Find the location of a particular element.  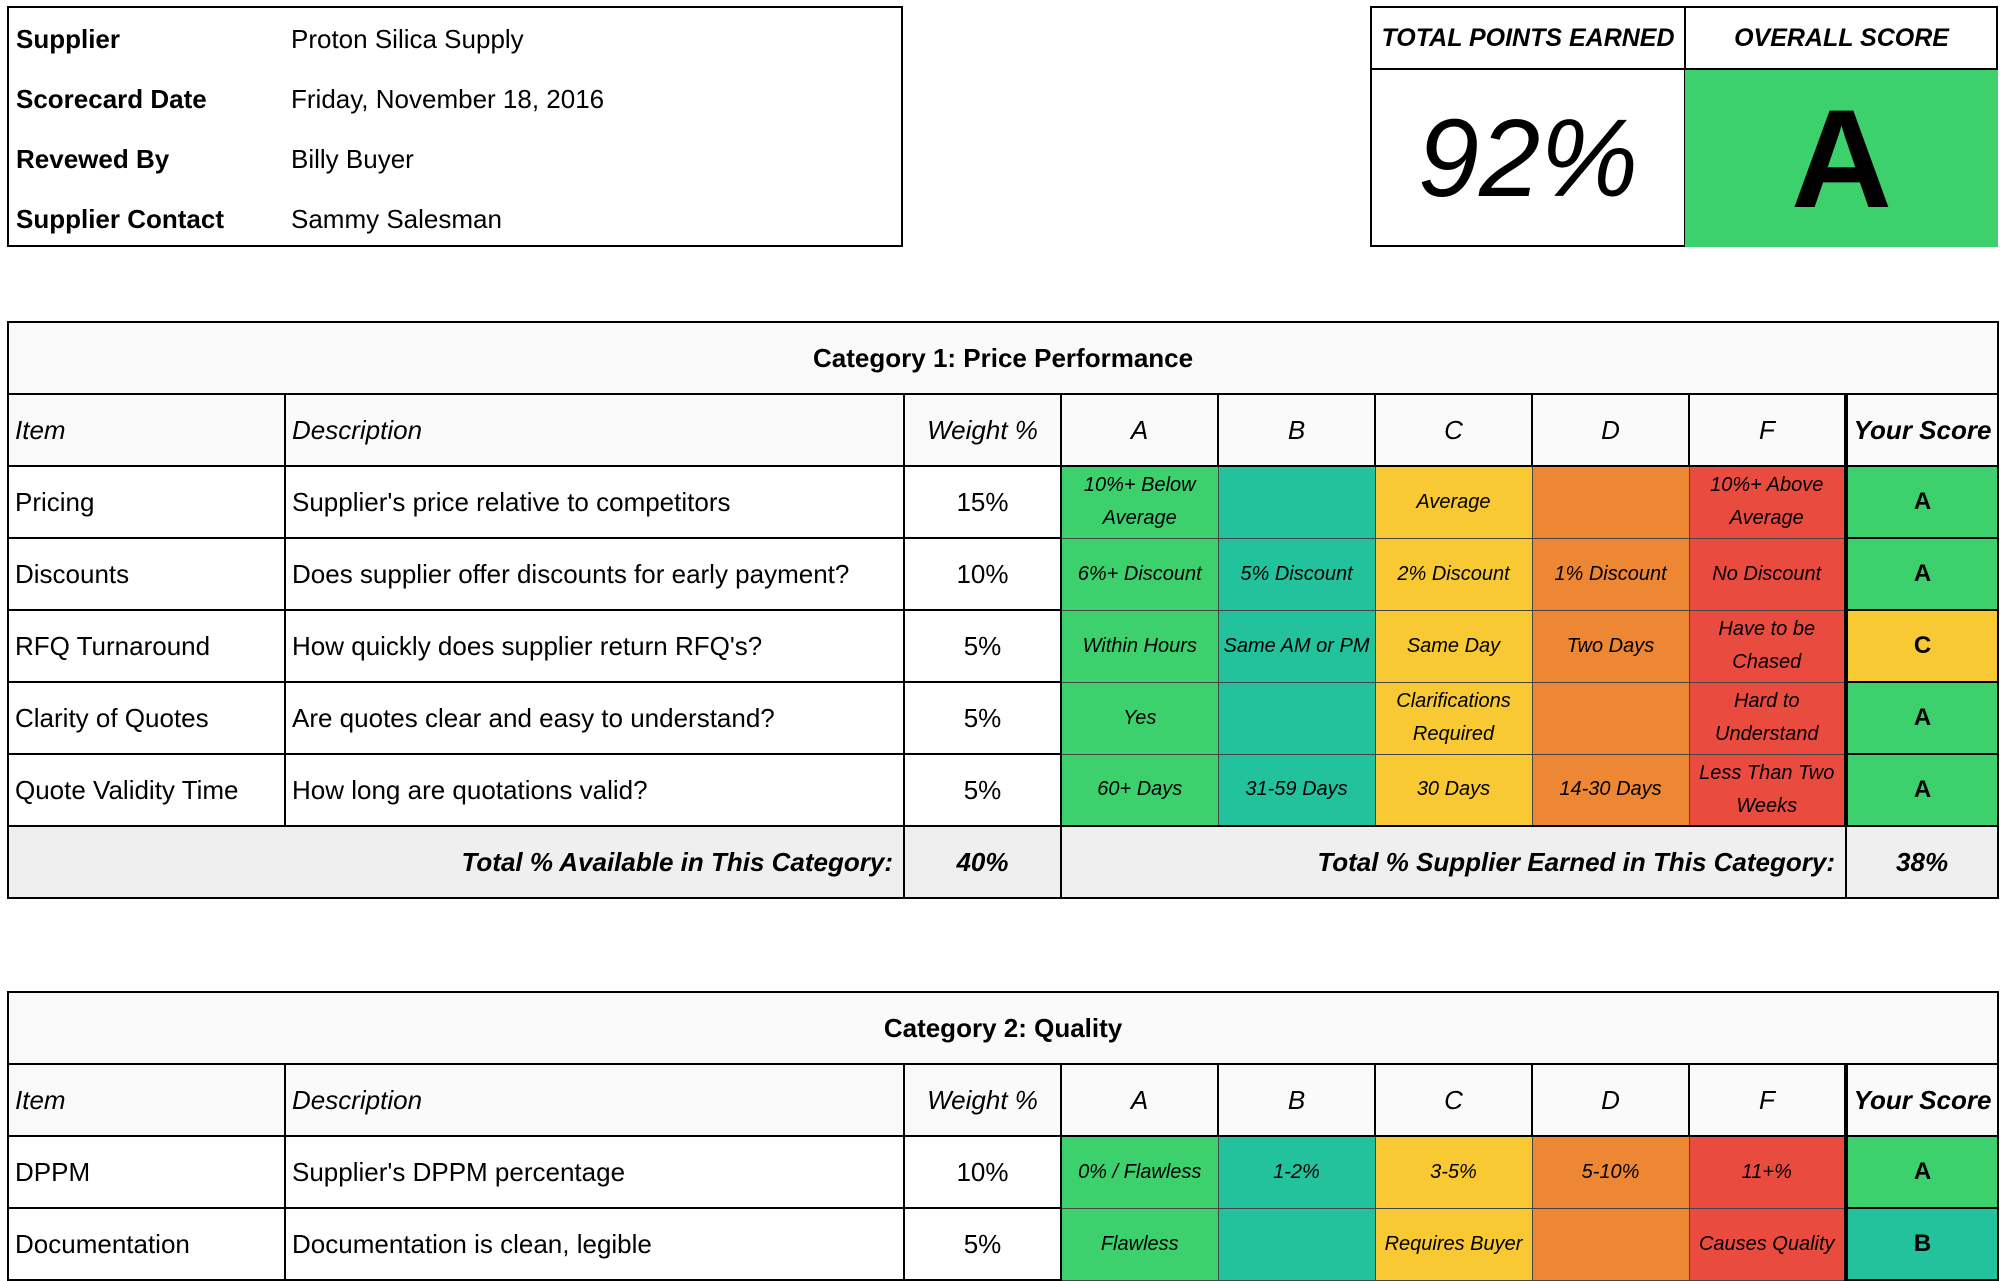

description-cell: How quickly does supplier return RFQ's? is located at coordinates (594, 646).